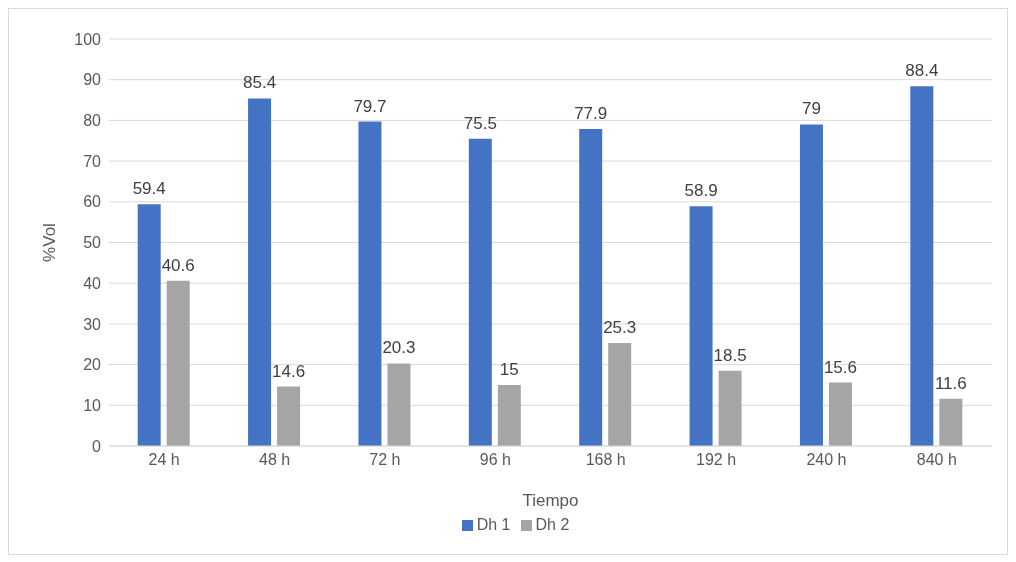 The width and height of the screenshot is (1016, 562). Describe the element at coordinates (509, 369) in the screenshot. I see `data-label: 15` at that location.